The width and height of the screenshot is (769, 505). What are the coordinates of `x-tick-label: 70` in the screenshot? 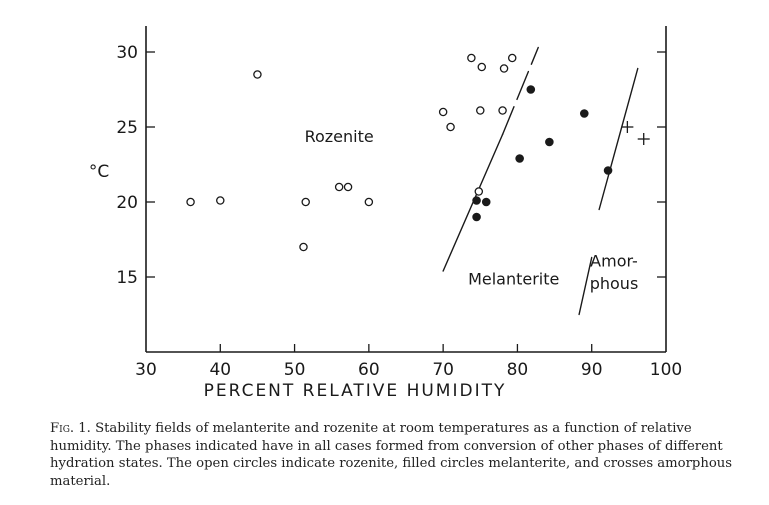 It's located at (443, 370).